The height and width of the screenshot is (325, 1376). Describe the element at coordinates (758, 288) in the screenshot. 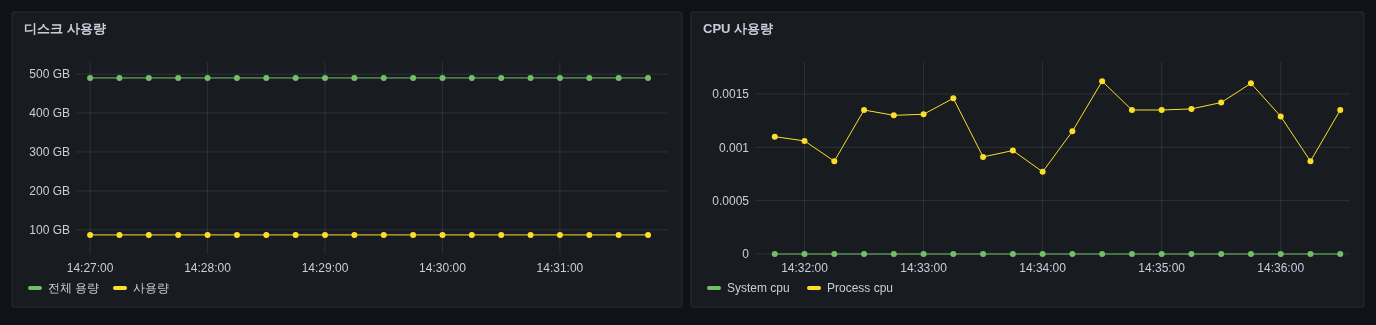

I see `legend-label: System cpu` at that location.